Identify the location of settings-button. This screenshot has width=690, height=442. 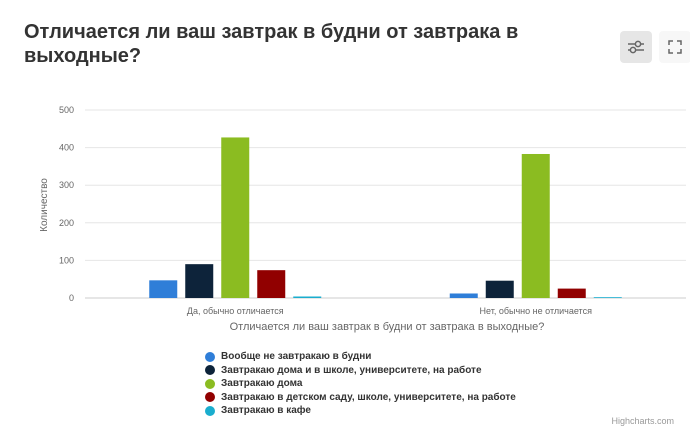
(636, 47).